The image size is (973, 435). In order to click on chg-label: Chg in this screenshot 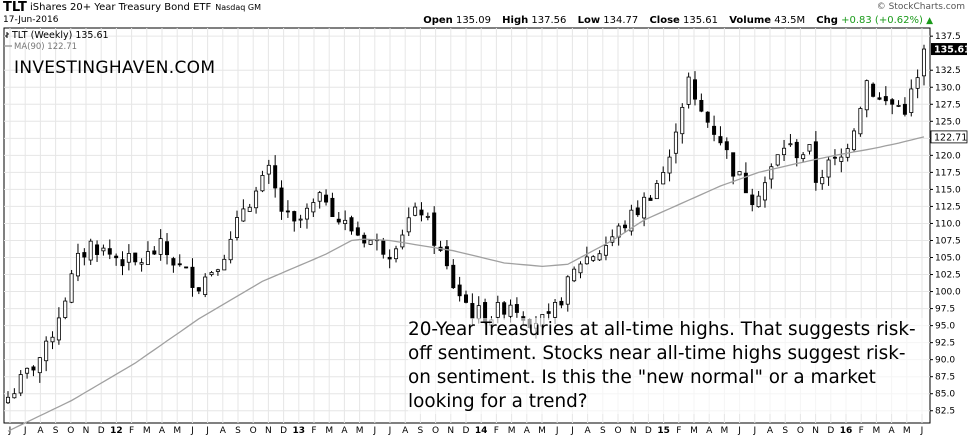, I will do `click(827, 20)`.